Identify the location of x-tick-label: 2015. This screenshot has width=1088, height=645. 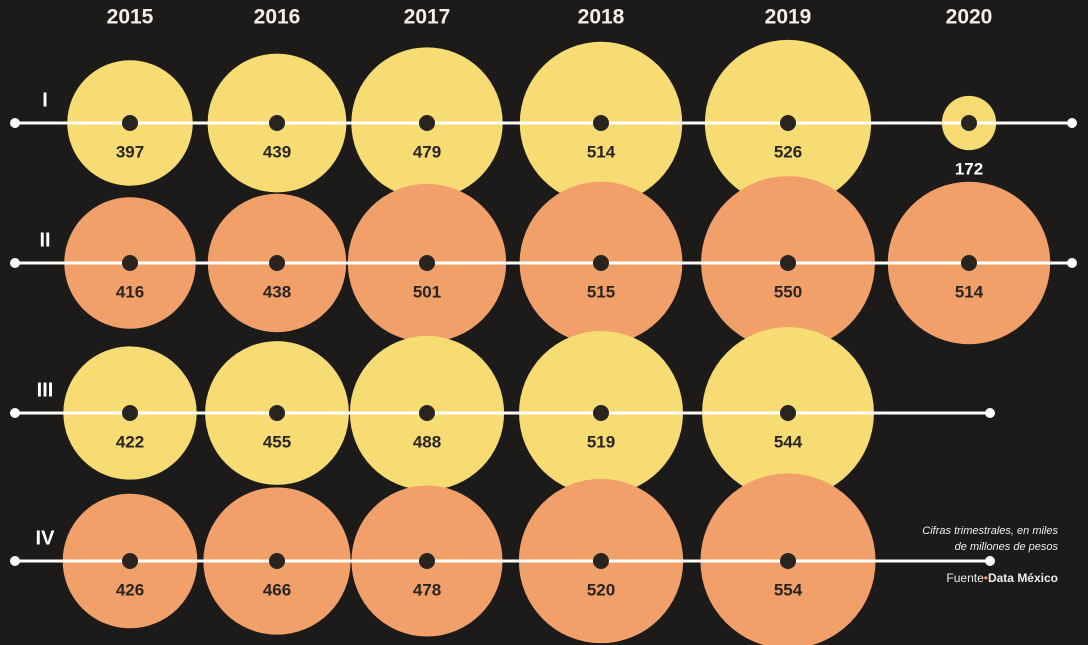
(130, 17).